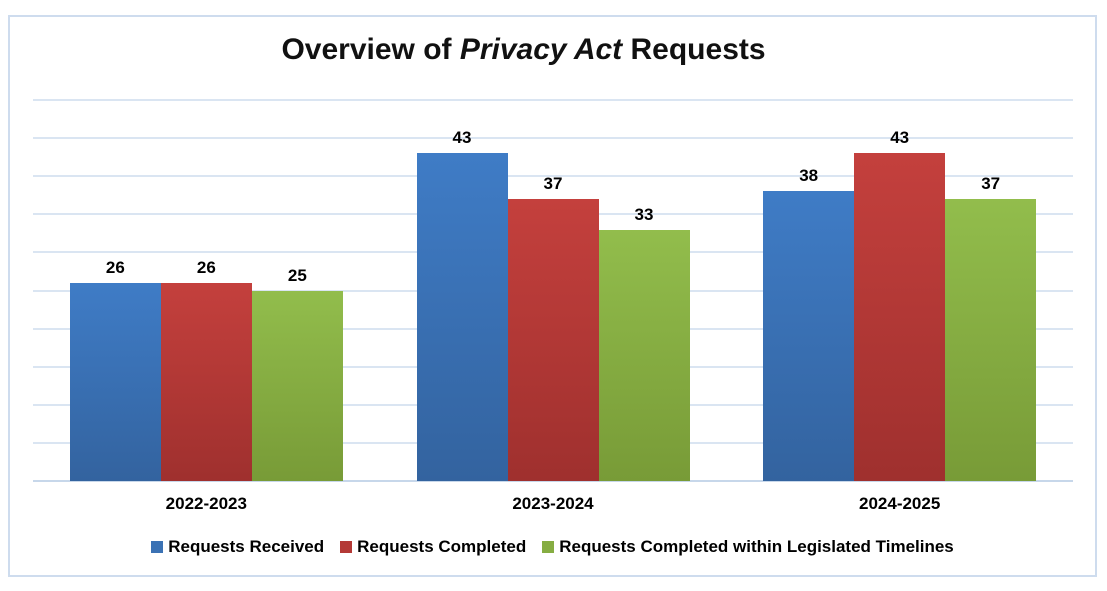 The height and width of the screenshot is (591, 1107). Describe the element at coordinates (442, 546) in the screenshot. I see `legend-label: Requests Completed` at that location.